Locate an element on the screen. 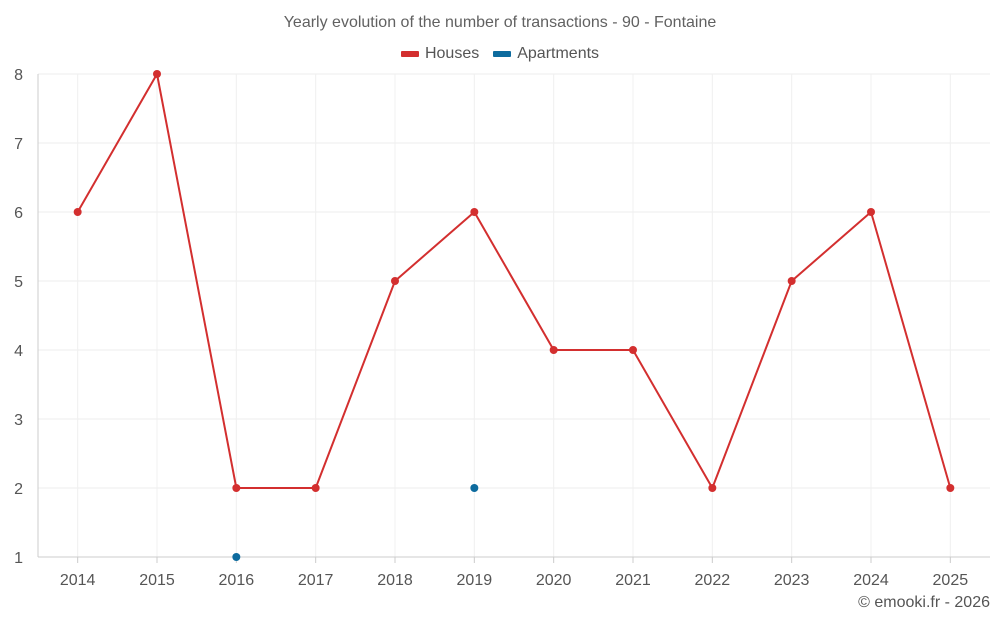  y-tick-label: 6 is located at coordinates (18, 213).